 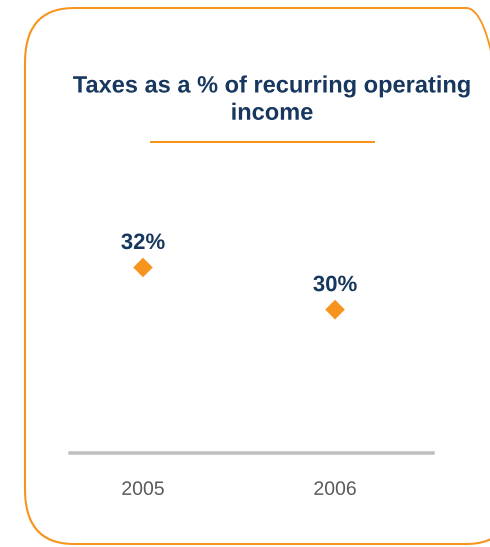 What do you see at coordinates (335, 488) in the screenshot?
I see `x-tick-label: 2006` at bounding box center [335, 488].